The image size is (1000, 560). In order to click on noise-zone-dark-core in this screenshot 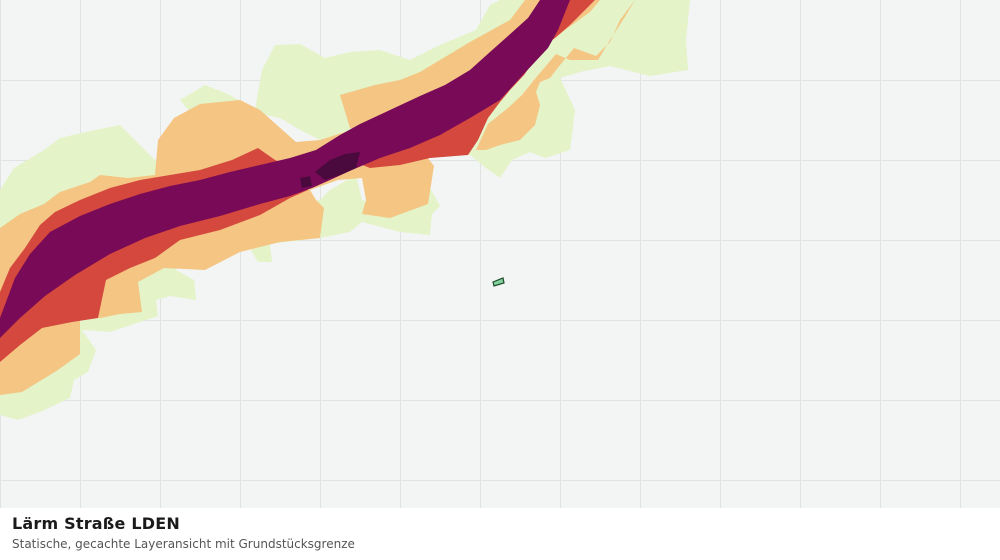, I will do `click(330, 170)`.